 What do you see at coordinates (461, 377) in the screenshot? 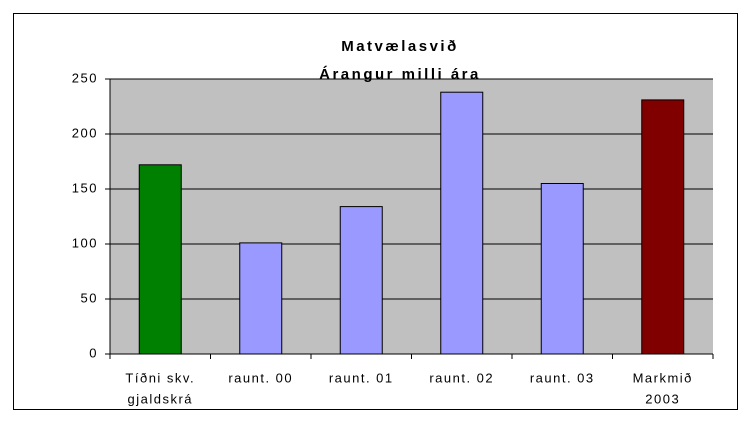
I see `x-tick-label: raunt. 02` at bounding box center [461, 377].